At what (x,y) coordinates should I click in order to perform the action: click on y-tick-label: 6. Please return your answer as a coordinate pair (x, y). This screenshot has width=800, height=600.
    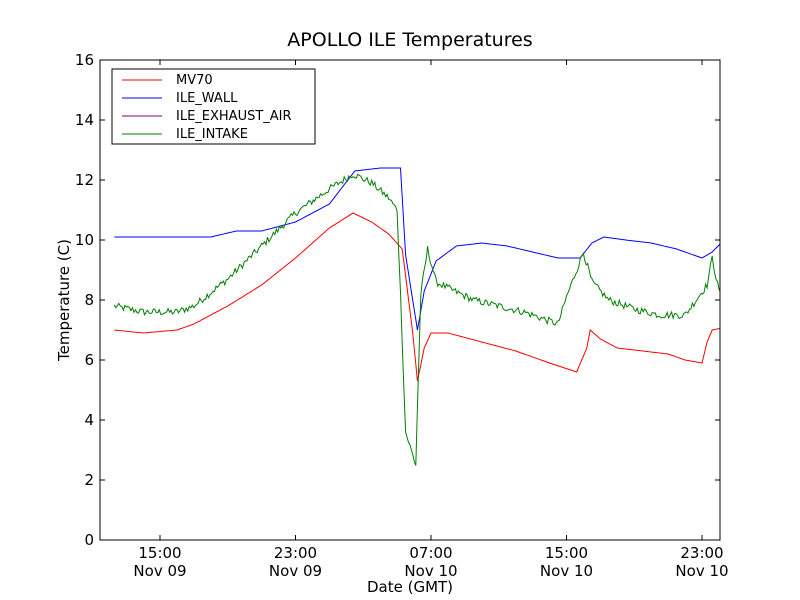
    Looking at the image, I should click on (89, 360).